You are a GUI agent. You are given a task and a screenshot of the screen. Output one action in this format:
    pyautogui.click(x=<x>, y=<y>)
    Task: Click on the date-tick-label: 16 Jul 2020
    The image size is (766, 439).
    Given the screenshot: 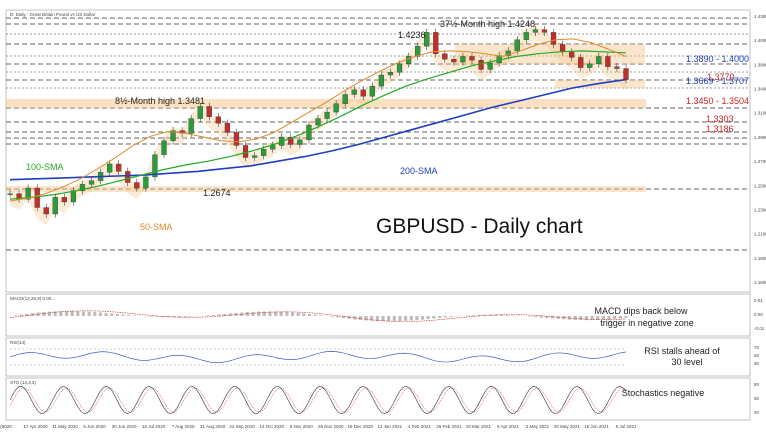 What is the action you would take?
    pyautogui.click(x=154, y=426)
    